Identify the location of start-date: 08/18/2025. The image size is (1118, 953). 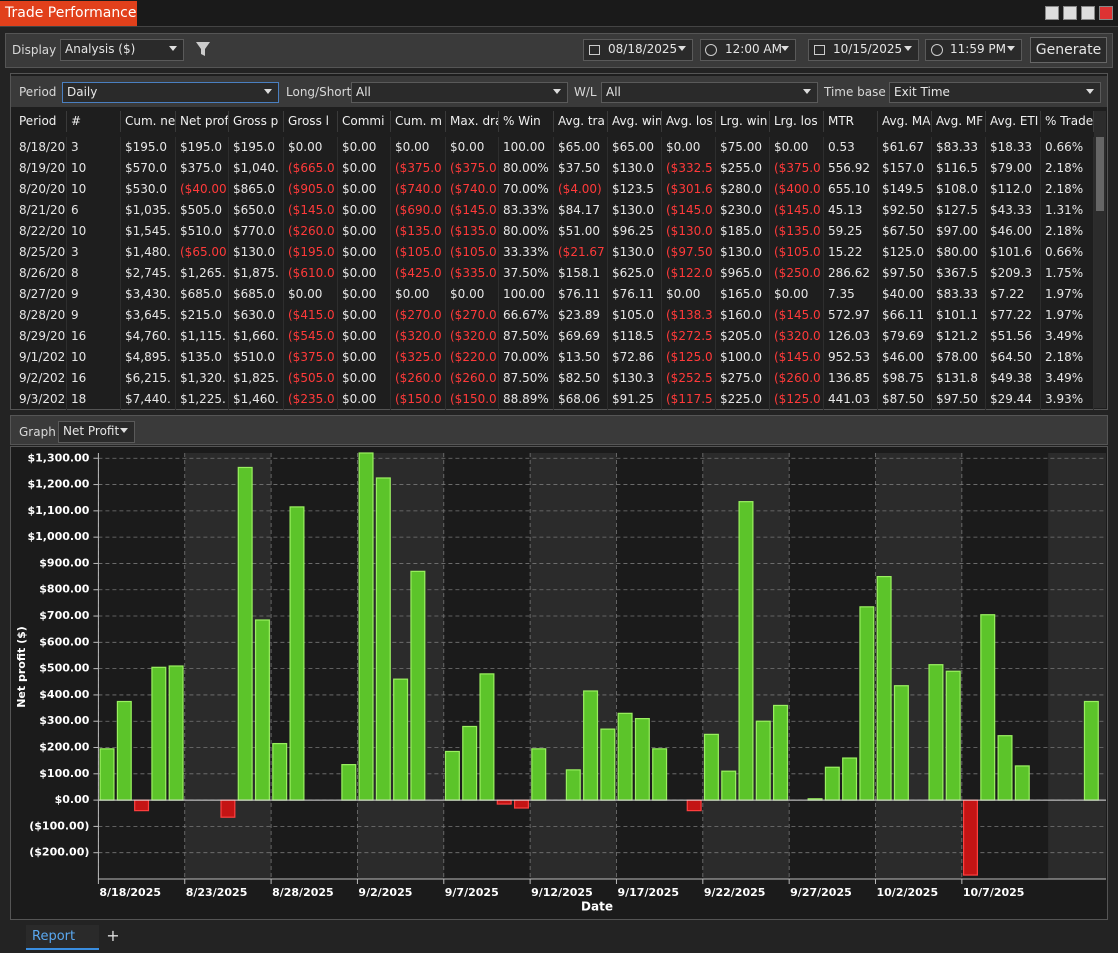
(638, 50).